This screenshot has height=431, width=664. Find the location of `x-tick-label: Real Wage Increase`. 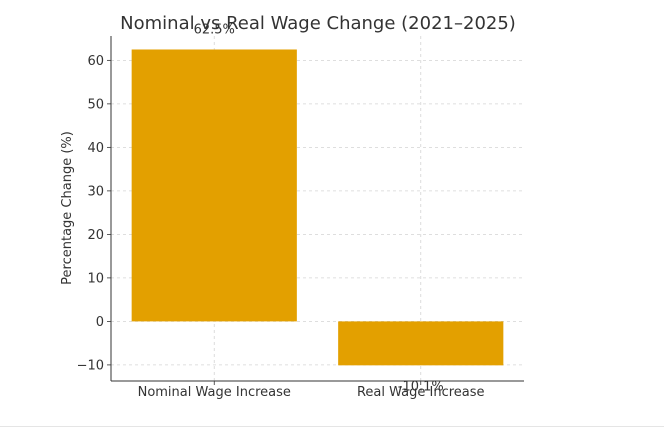

x-tick-label: Real Wage Increase is located at coordinates (421, 392).